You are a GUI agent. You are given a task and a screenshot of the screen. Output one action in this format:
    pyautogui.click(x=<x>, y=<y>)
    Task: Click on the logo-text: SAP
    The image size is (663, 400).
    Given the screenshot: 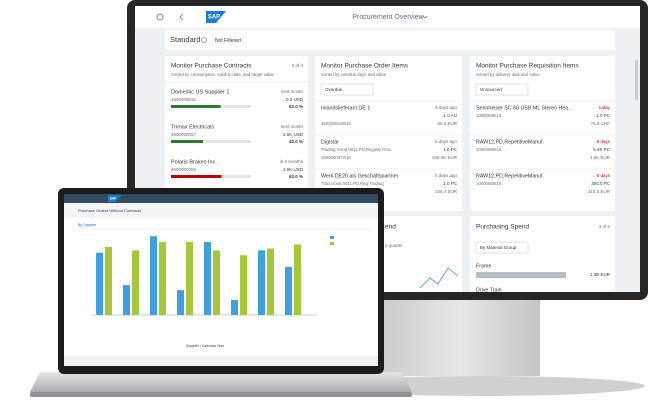 What is the action you would take?
    pyautogui.click(x=214, y=18)
    